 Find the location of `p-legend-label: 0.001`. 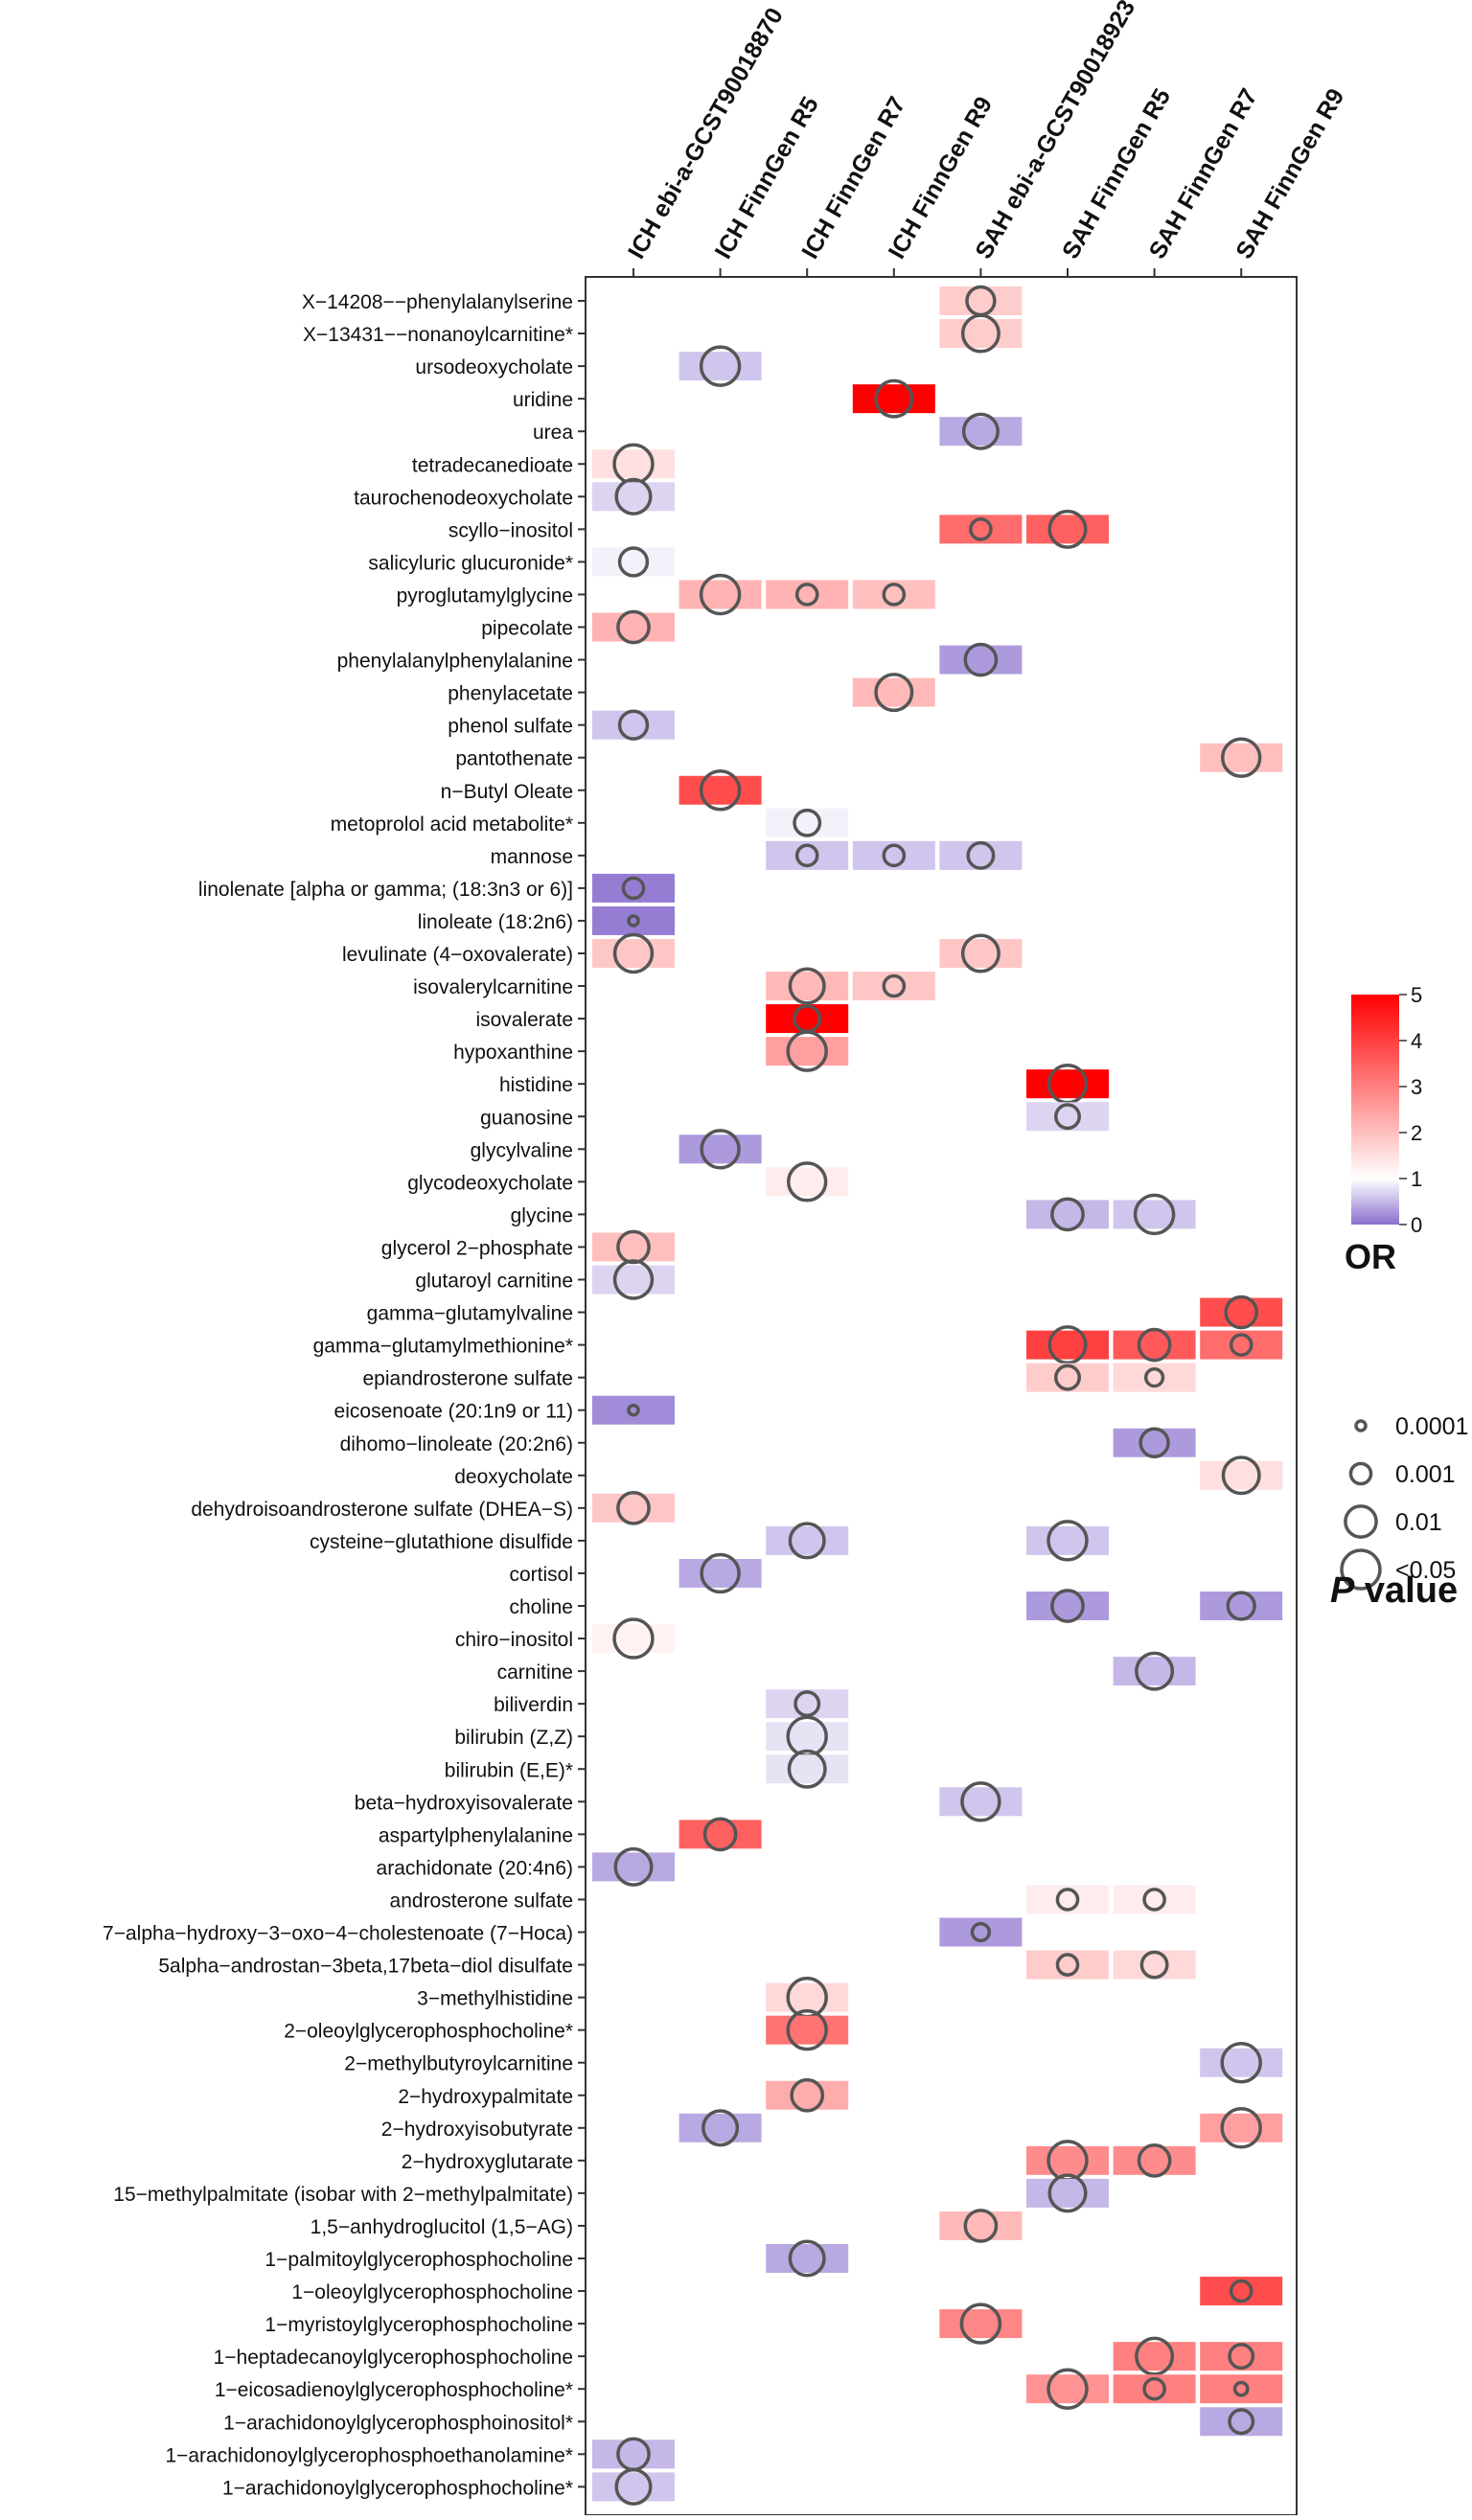

p-legend-label: 0.001 is located at coordinates (1425, 1475).